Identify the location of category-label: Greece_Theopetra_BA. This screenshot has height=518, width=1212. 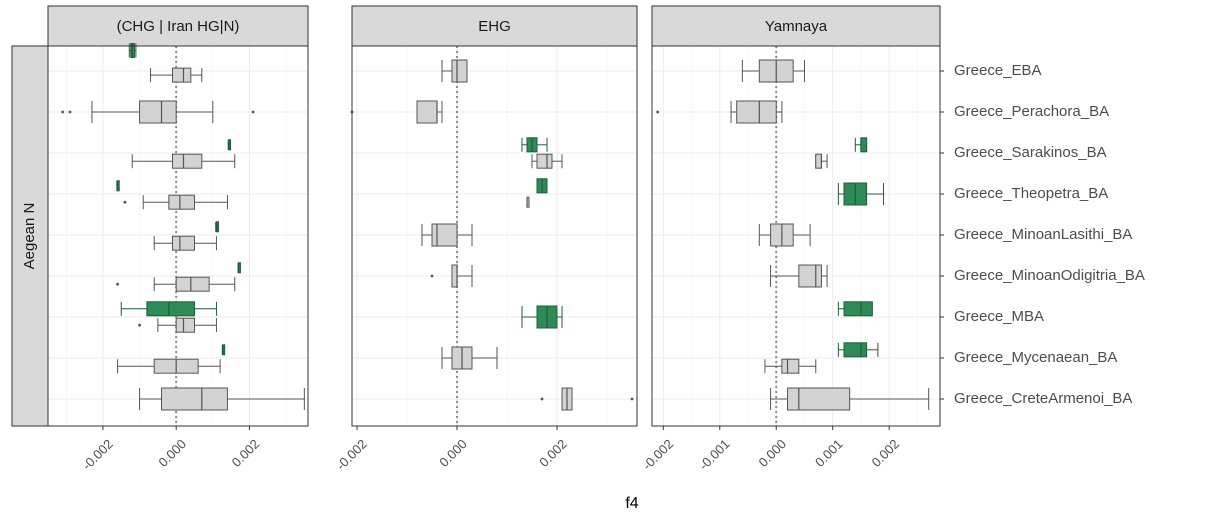
(1031, 193).